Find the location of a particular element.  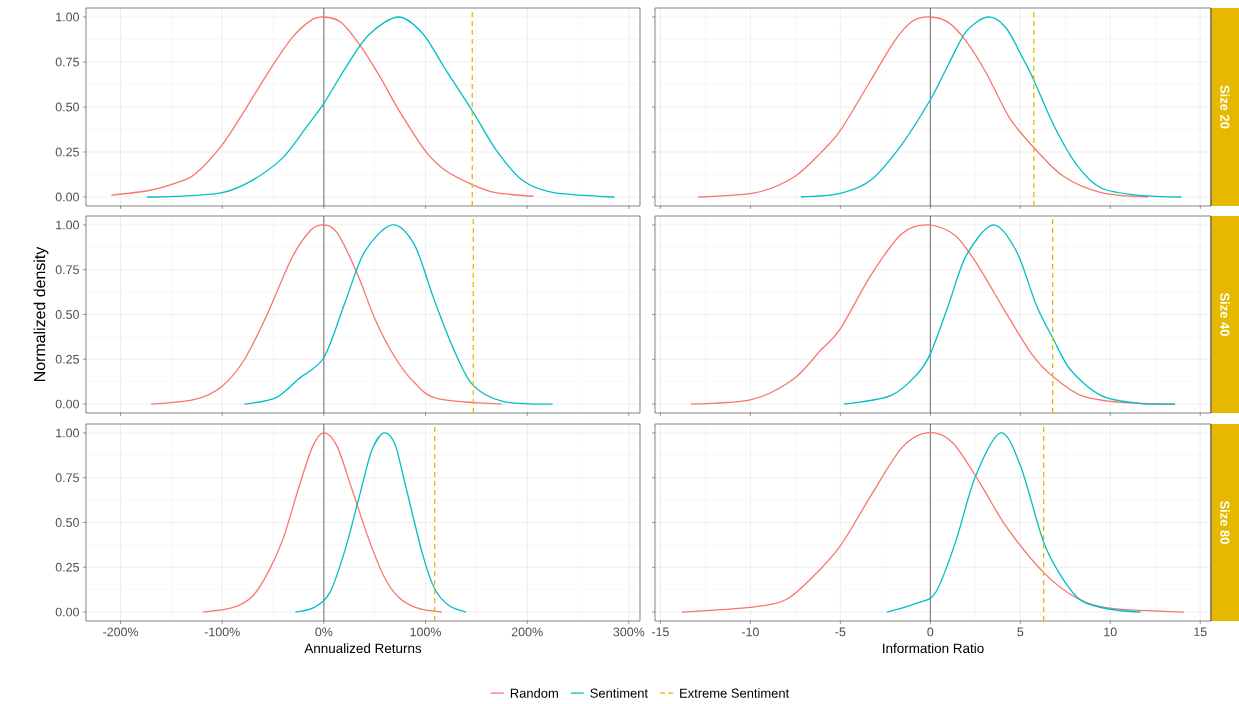

x-tick-label: -15 is located at coordinates (660, 632).